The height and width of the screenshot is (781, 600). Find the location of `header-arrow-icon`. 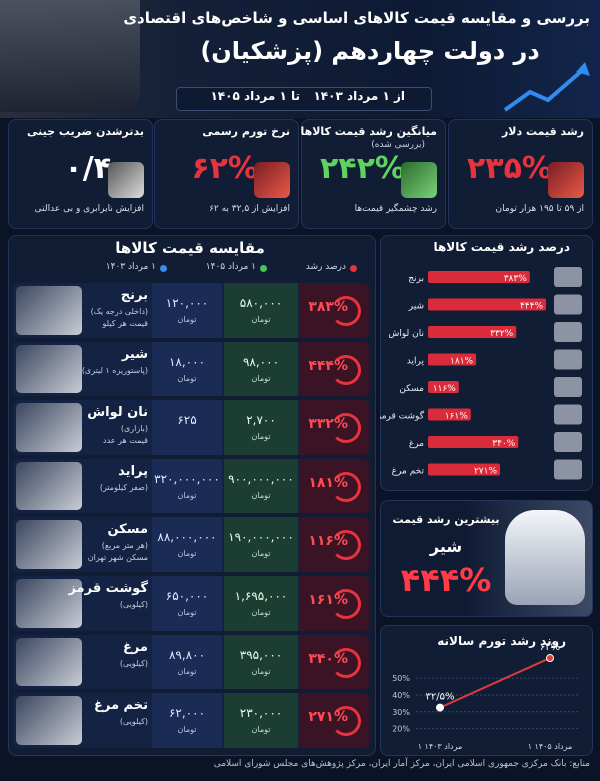

header-arrow-icon is located at coordinates (546, 87).